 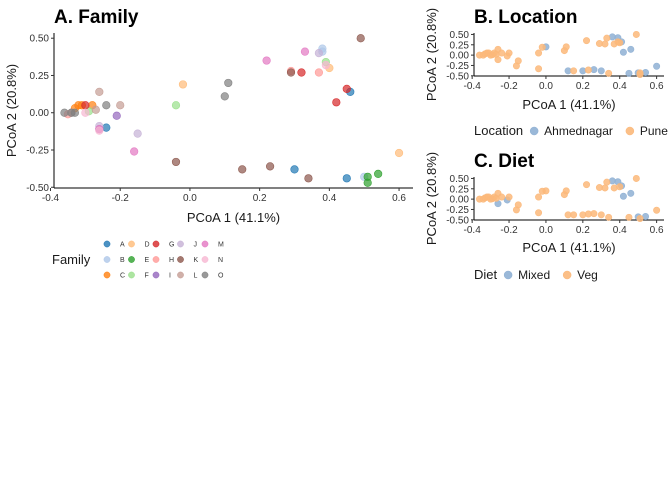 I want to click on x-axis-title: PCoA 1 (41.1%), so click(x=568, y=104).